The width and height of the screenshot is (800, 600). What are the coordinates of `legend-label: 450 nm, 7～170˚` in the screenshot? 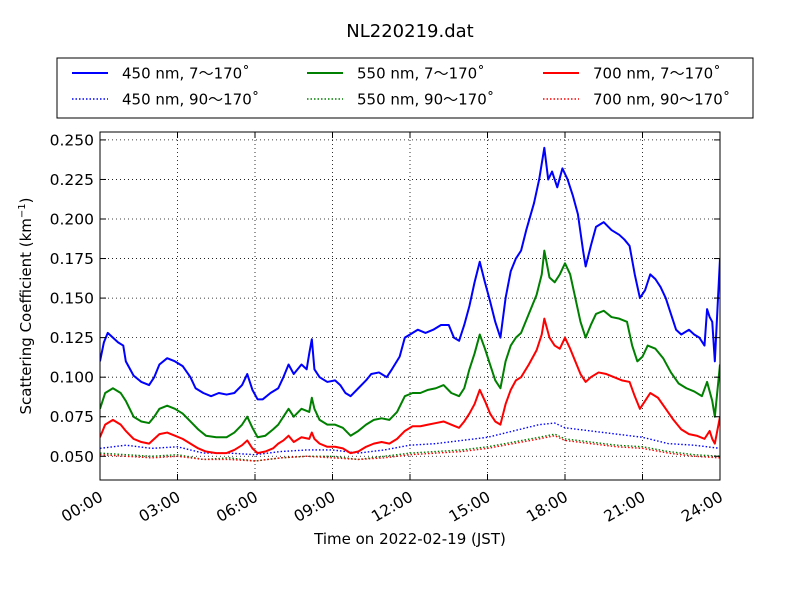 It's located at (186, 74).